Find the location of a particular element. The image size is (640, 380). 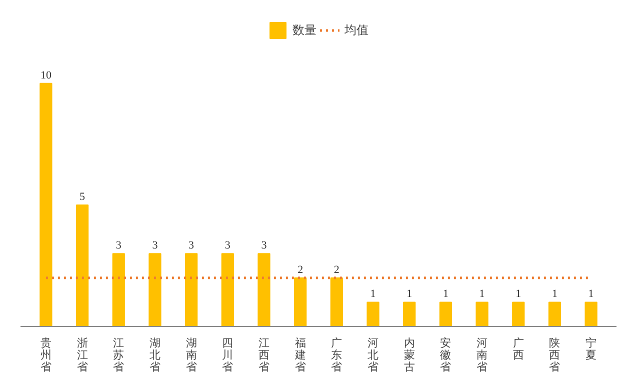

x-tick-label: 江西省 is located at coordinates (264, 356).